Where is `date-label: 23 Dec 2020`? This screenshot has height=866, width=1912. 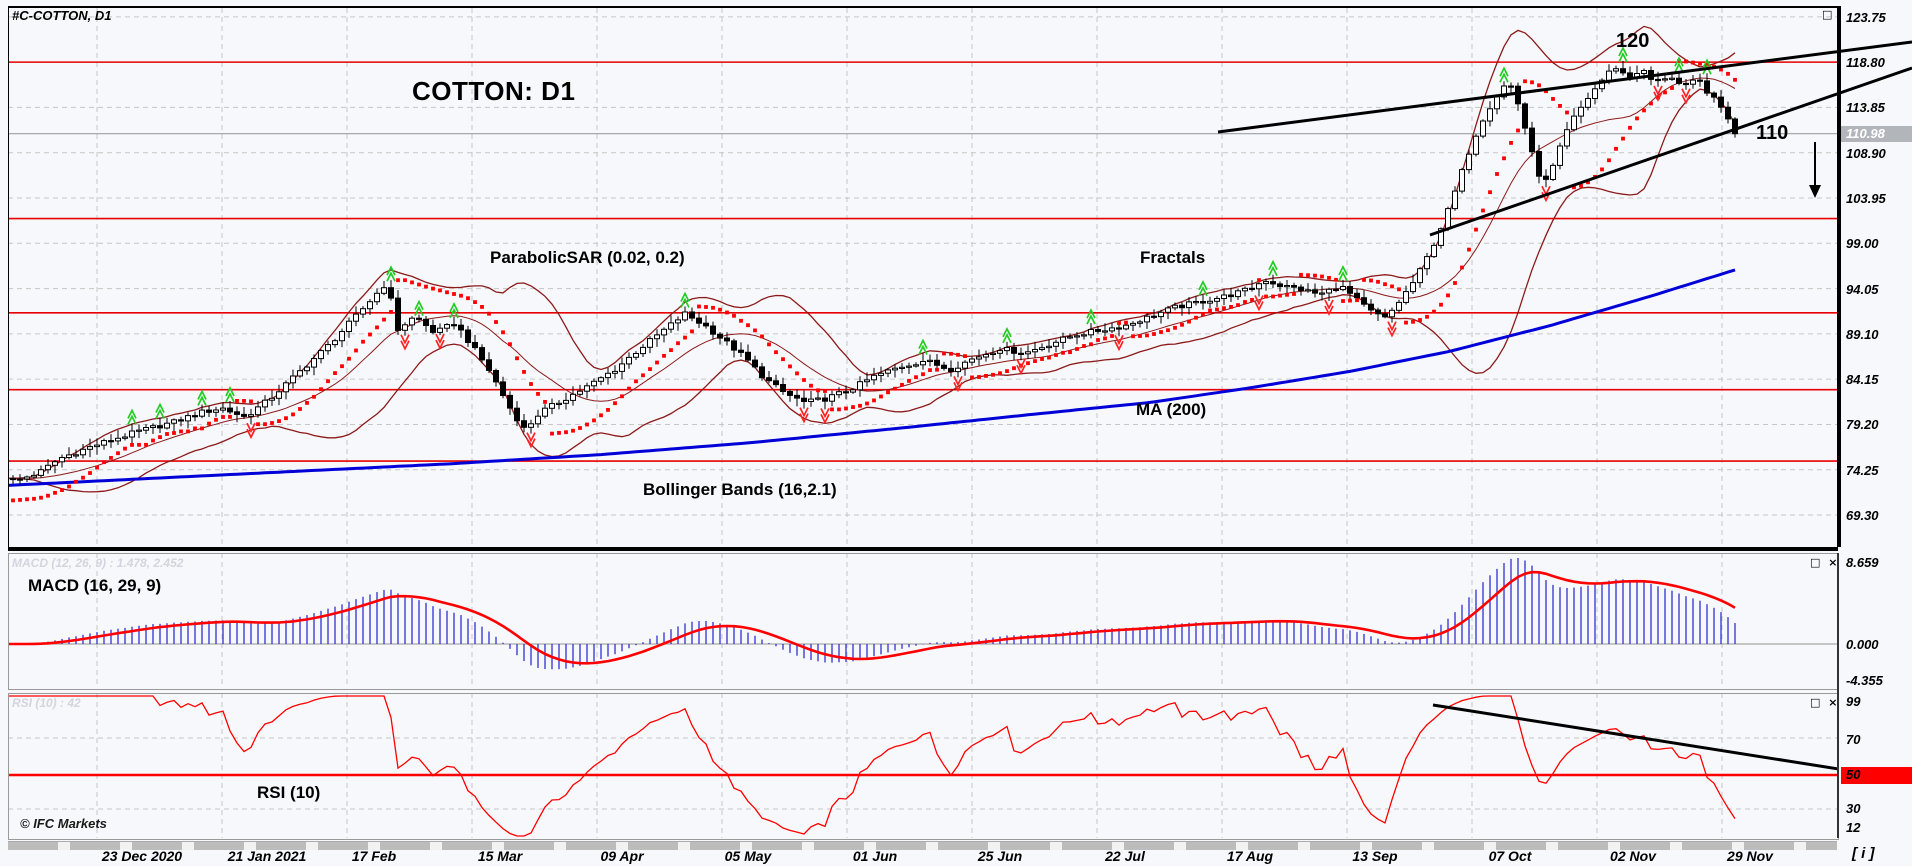
date-label: 23 Dec 2020 is located at coordinates (142, 856).